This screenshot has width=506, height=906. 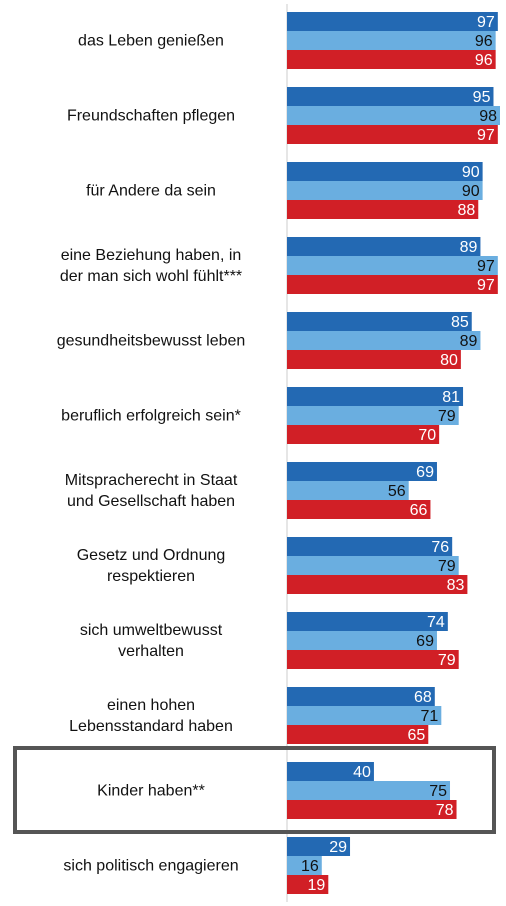 I want to click on category-label: das Leben genießen, so click(x=151, y=40).